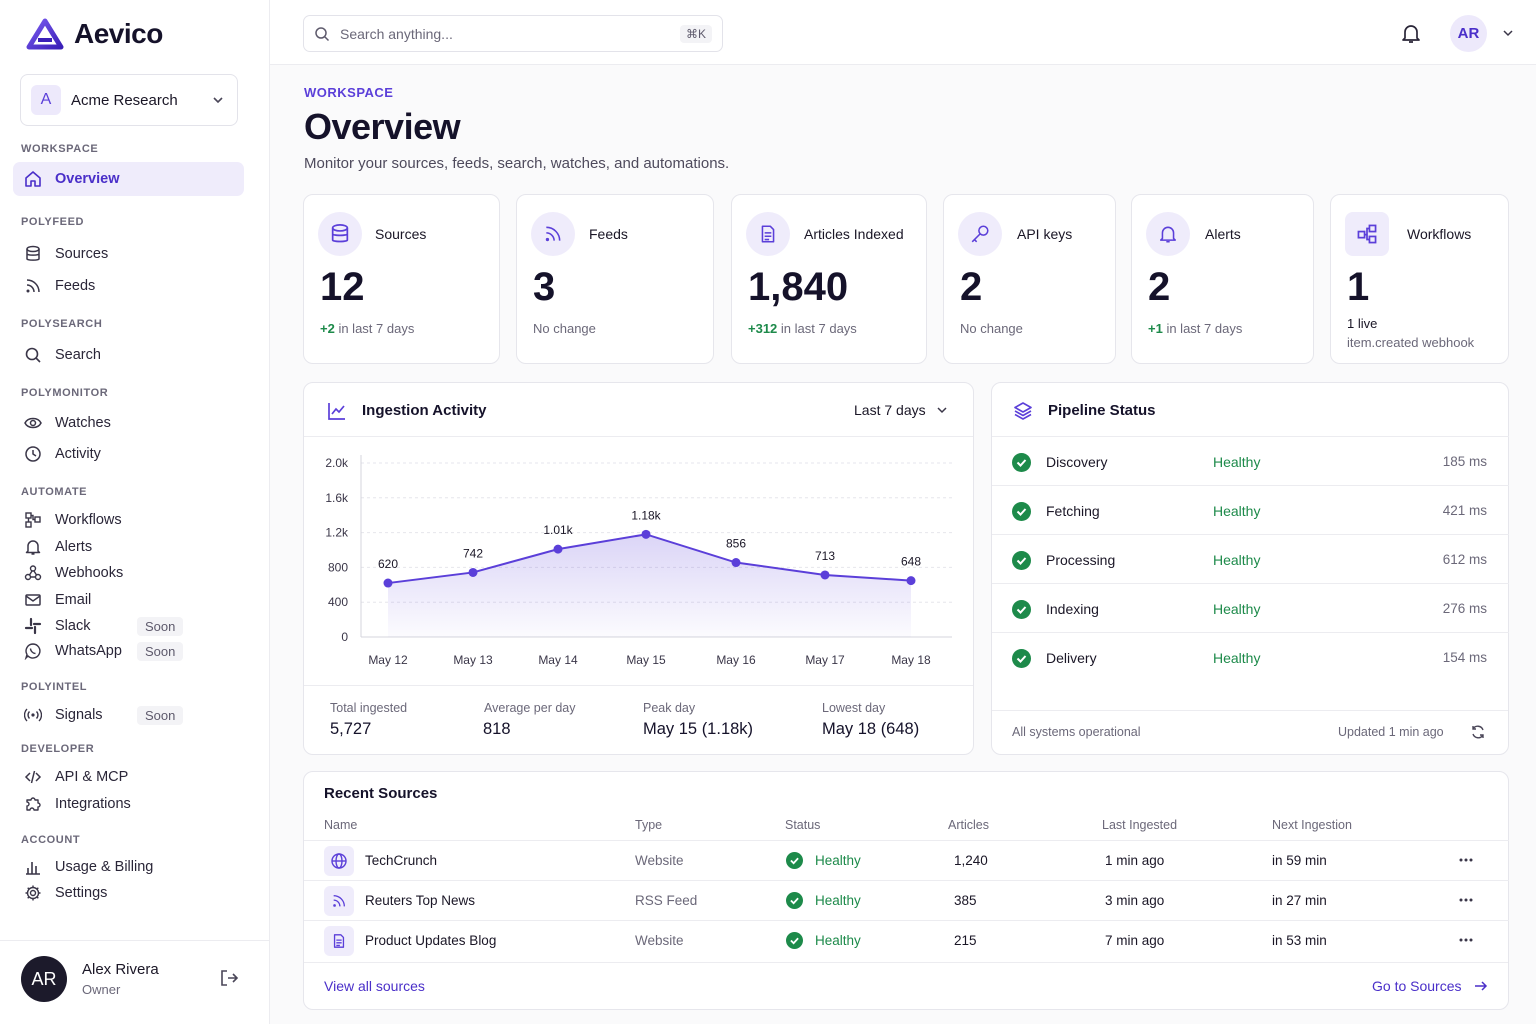 This screenshot has height=1024, width=1536. Describe the element at coordinates (1480, 986) in the screenshot. I see `arrow-right-icon` at that location.